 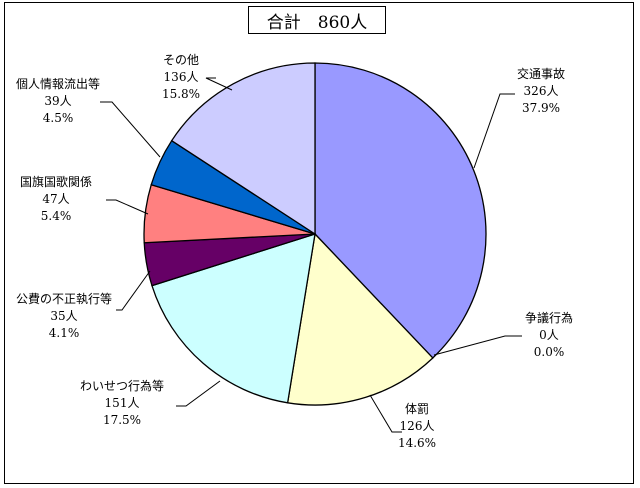 I want to click on slice-label-5-name: 国旗国歌関係, so click(x=56, y=181).